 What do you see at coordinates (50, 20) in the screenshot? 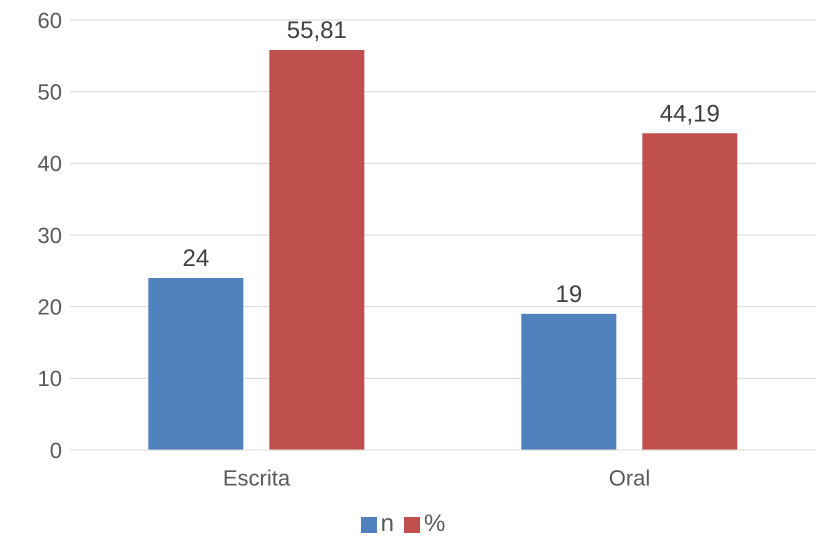
I see `y-tick-label: 60` at bounding box center [50, 20].